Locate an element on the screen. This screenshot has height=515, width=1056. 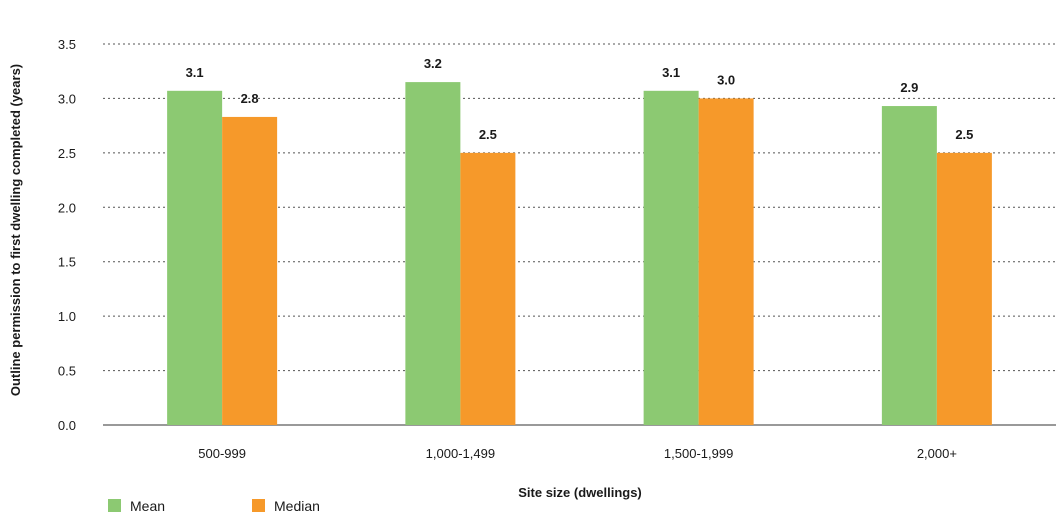
x-tick-label: 500-999 is located at coordinates (222, 453).